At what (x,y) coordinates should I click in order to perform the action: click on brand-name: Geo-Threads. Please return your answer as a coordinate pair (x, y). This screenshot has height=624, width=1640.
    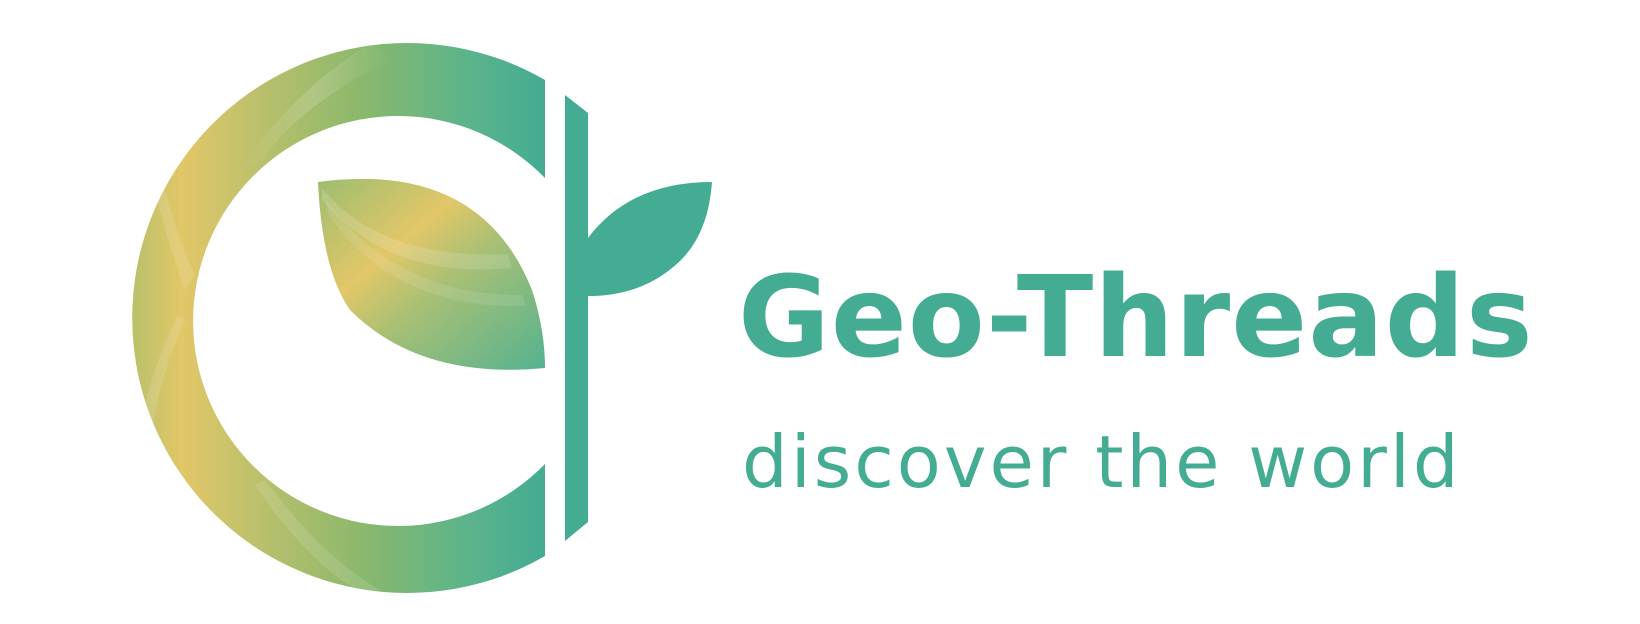
    Looking at the image, I should click on (1136, 318).